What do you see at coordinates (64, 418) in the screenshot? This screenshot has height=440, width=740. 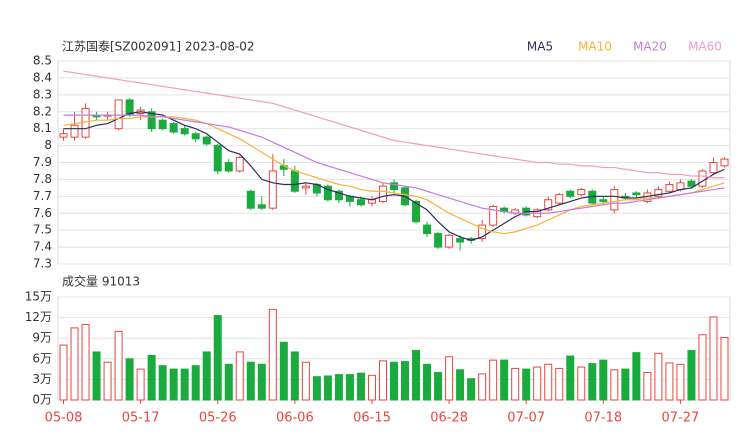 I see `x-tick-label: 05-08` at bounding box center [64, 418].